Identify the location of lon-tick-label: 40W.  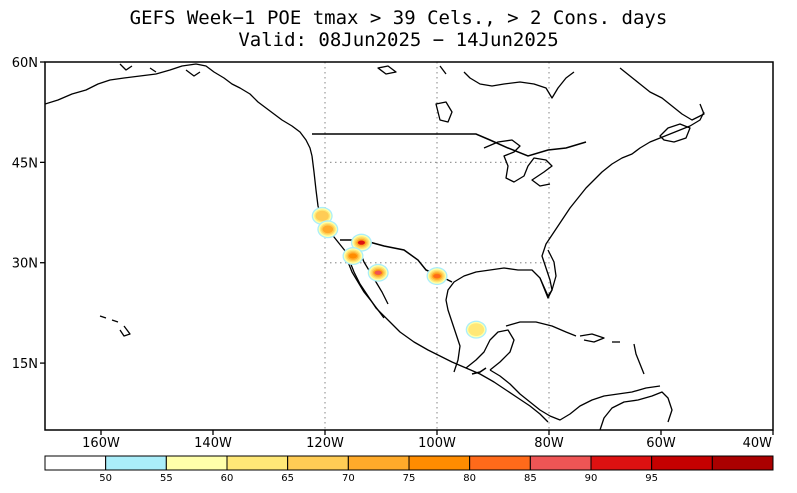
(758, 443).